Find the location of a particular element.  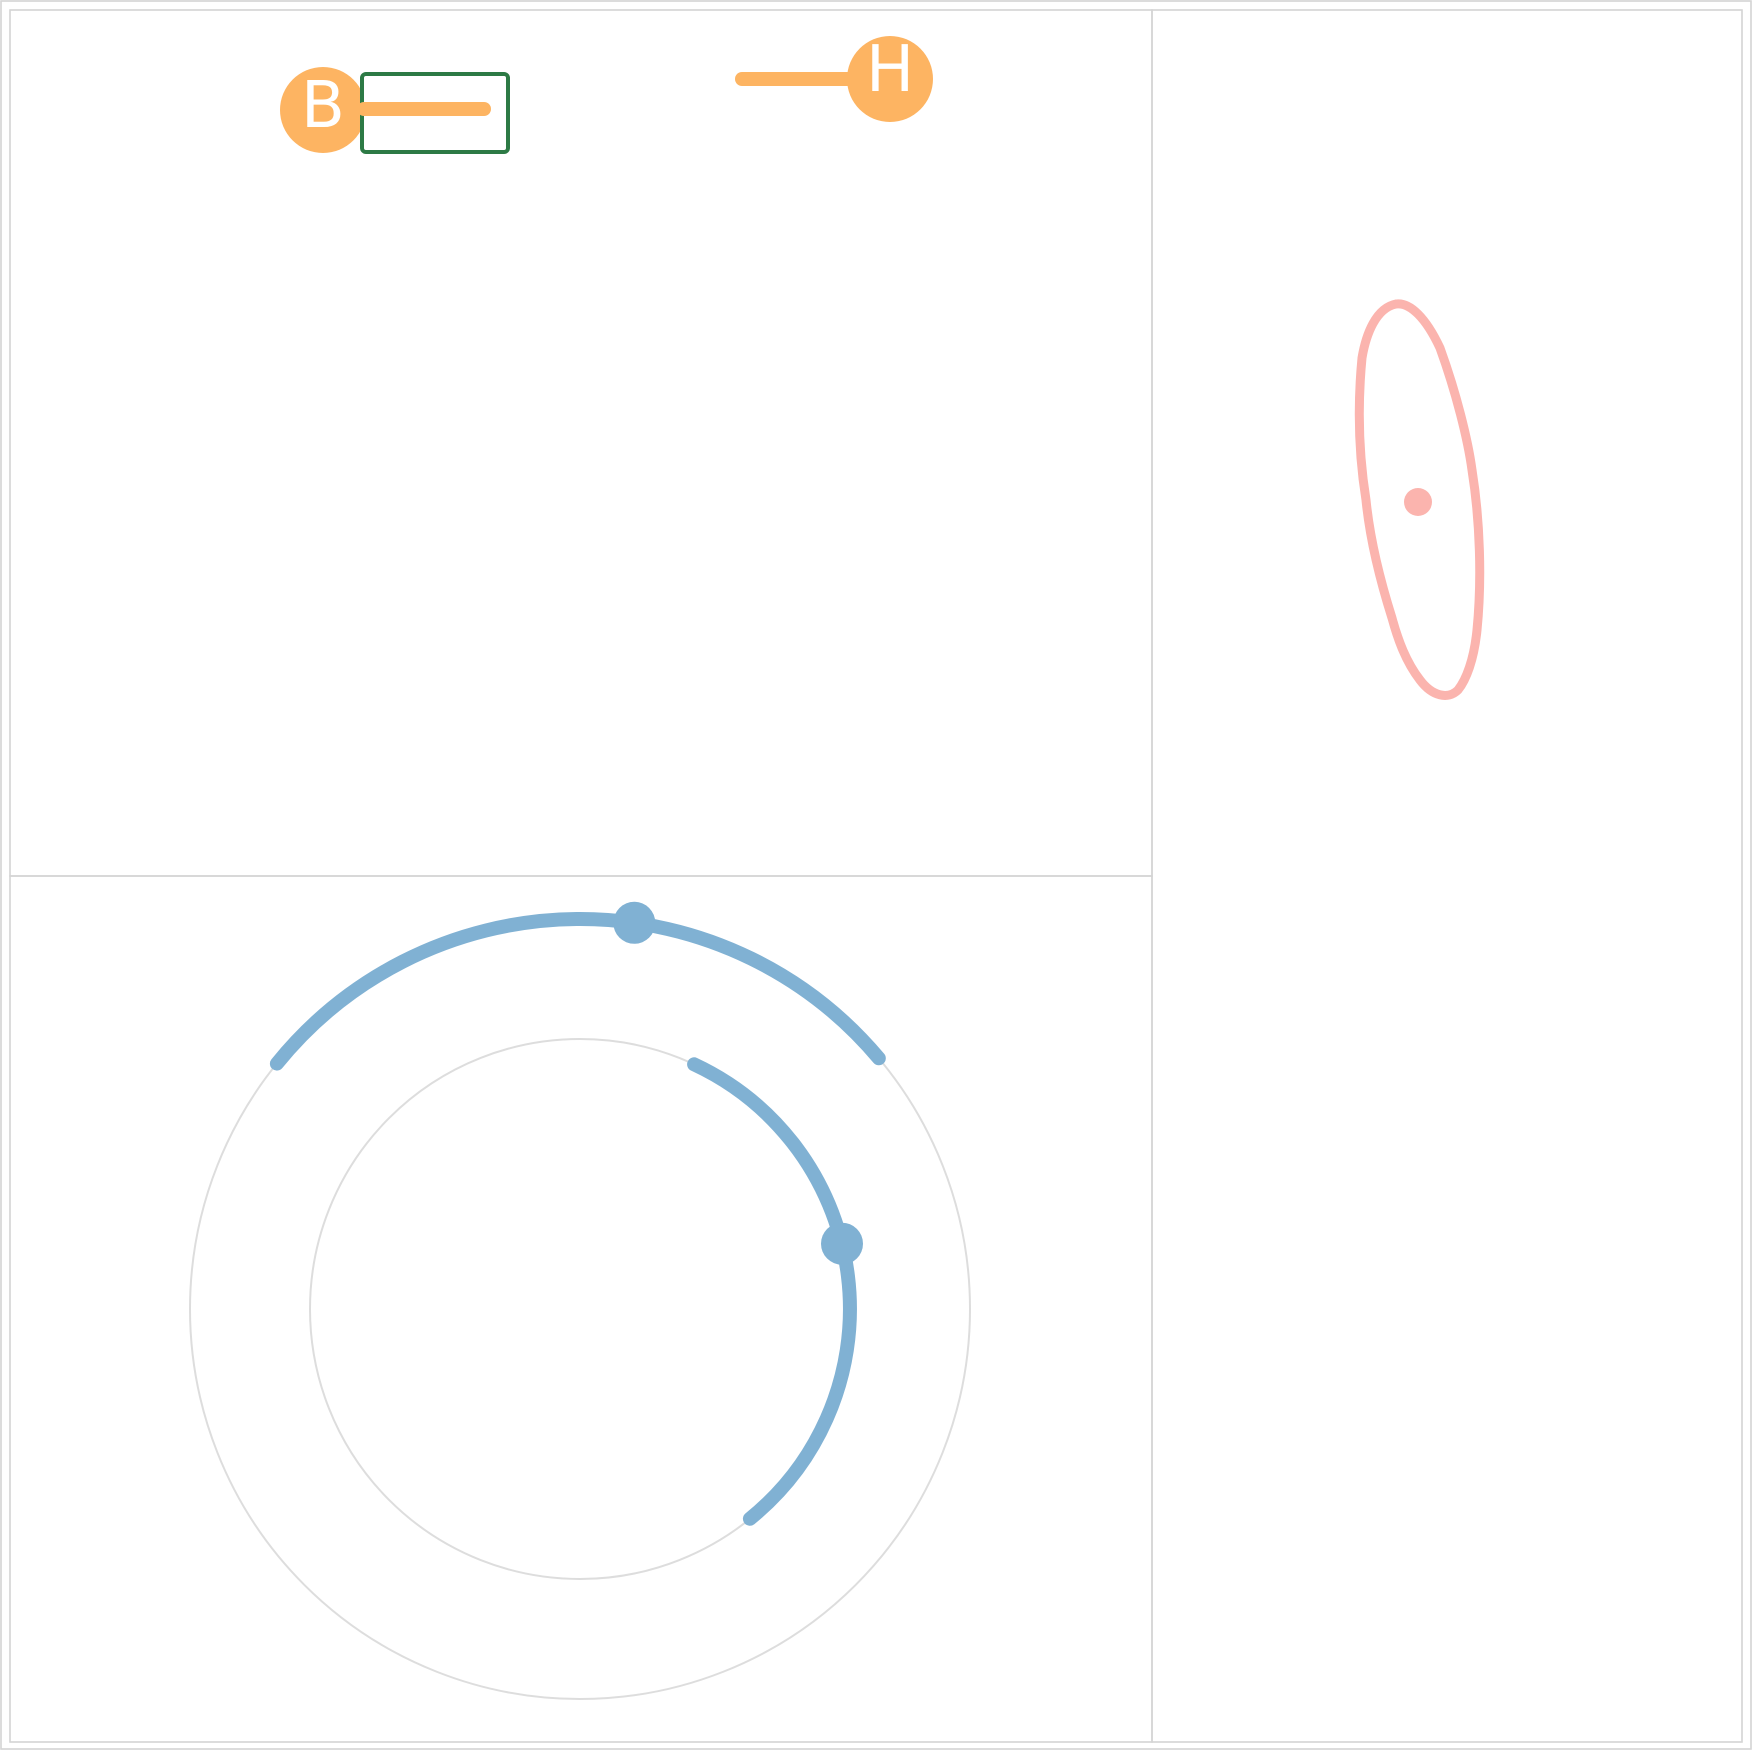

node-b-label: B is located at coordinates (323, 106).